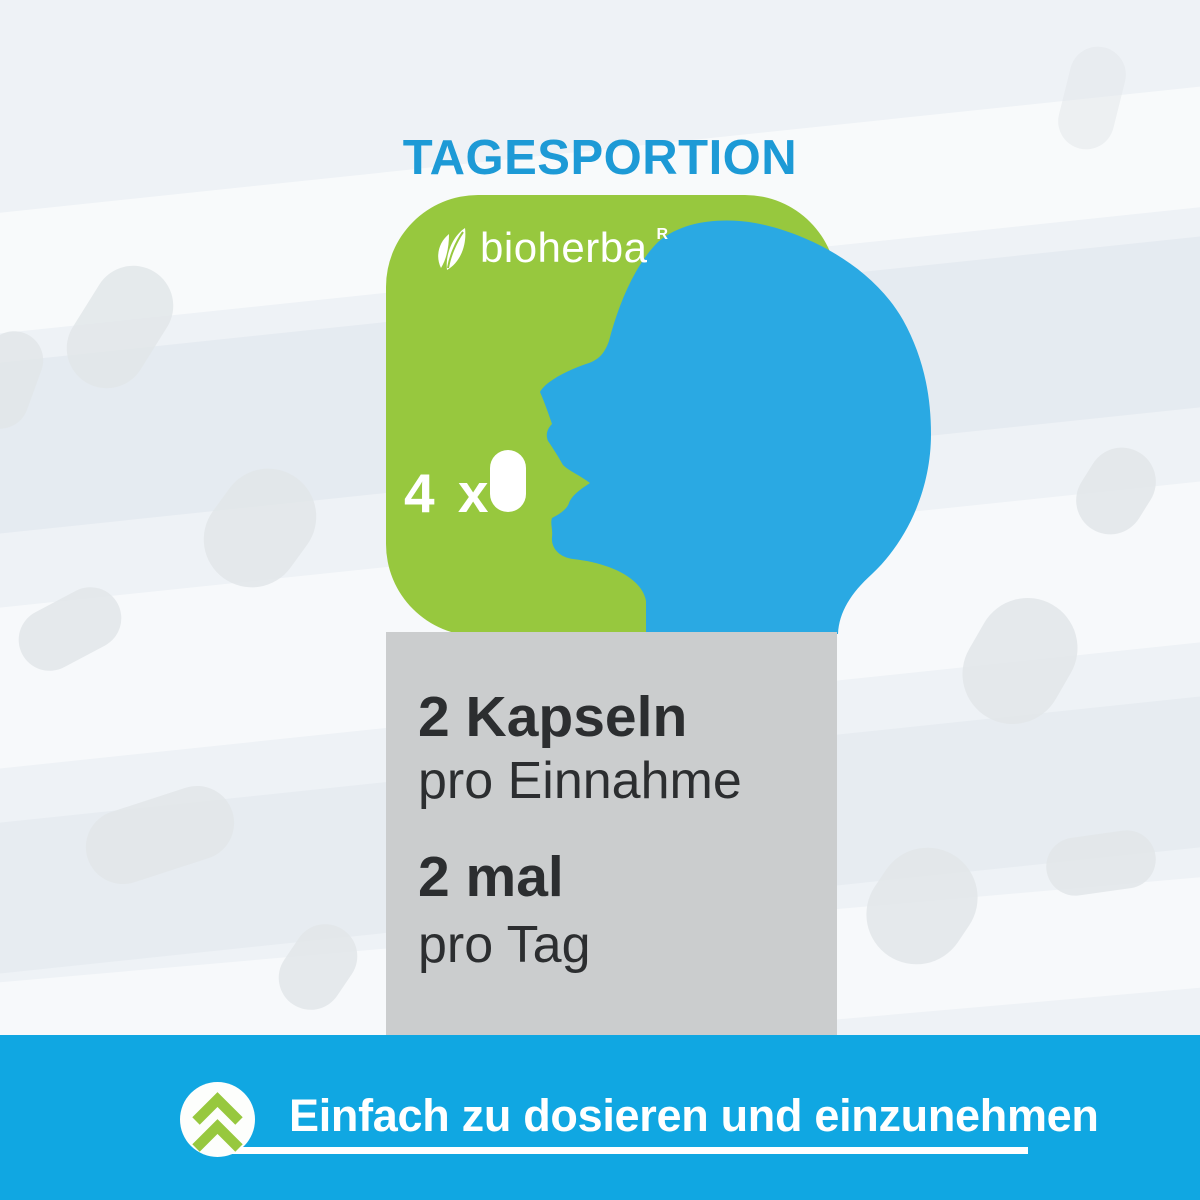 This screenshot has width=1200, height=1200. I want to click on footer-badge, so click(217, 1119).